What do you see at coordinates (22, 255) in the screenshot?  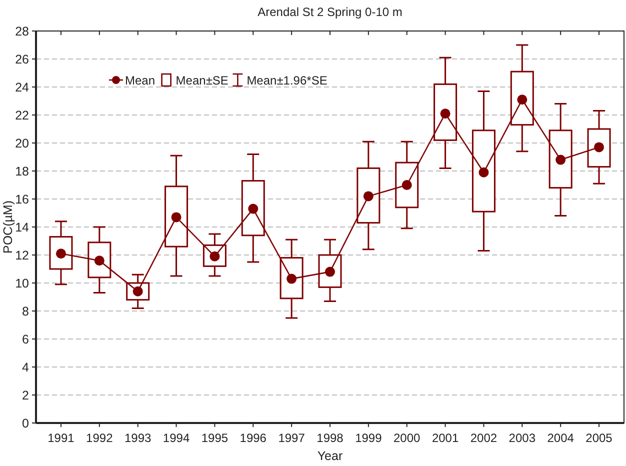 I see `y-tick-label: 12` at bounding box center [22, 255].